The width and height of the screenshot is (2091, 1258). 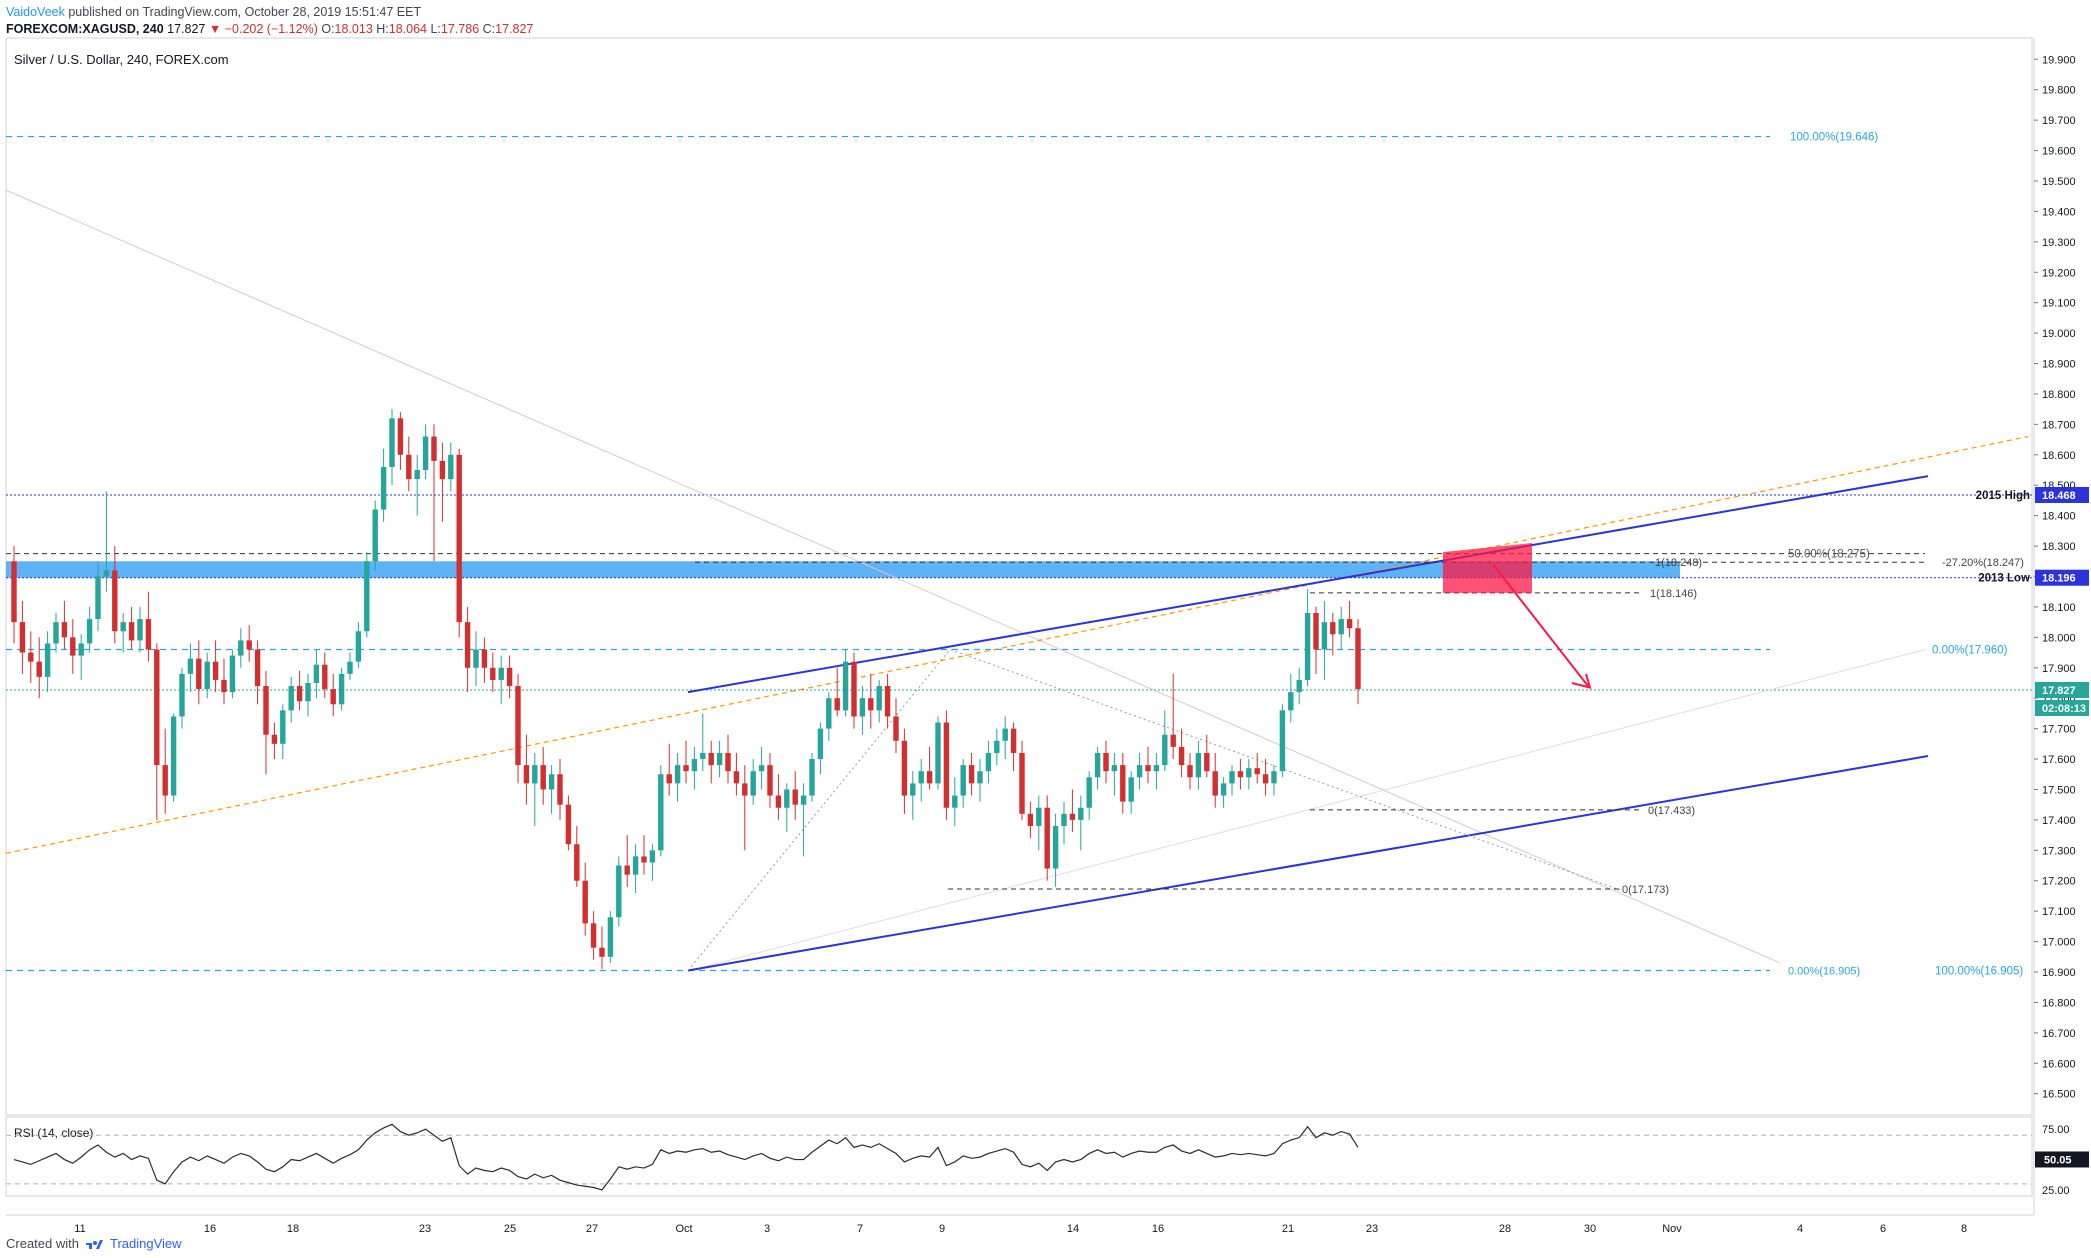 What do you see at coordinates (2059, 425) in the screenshot?
I see `y-tick-label: 18.700` at bounding box center [2059, 425].